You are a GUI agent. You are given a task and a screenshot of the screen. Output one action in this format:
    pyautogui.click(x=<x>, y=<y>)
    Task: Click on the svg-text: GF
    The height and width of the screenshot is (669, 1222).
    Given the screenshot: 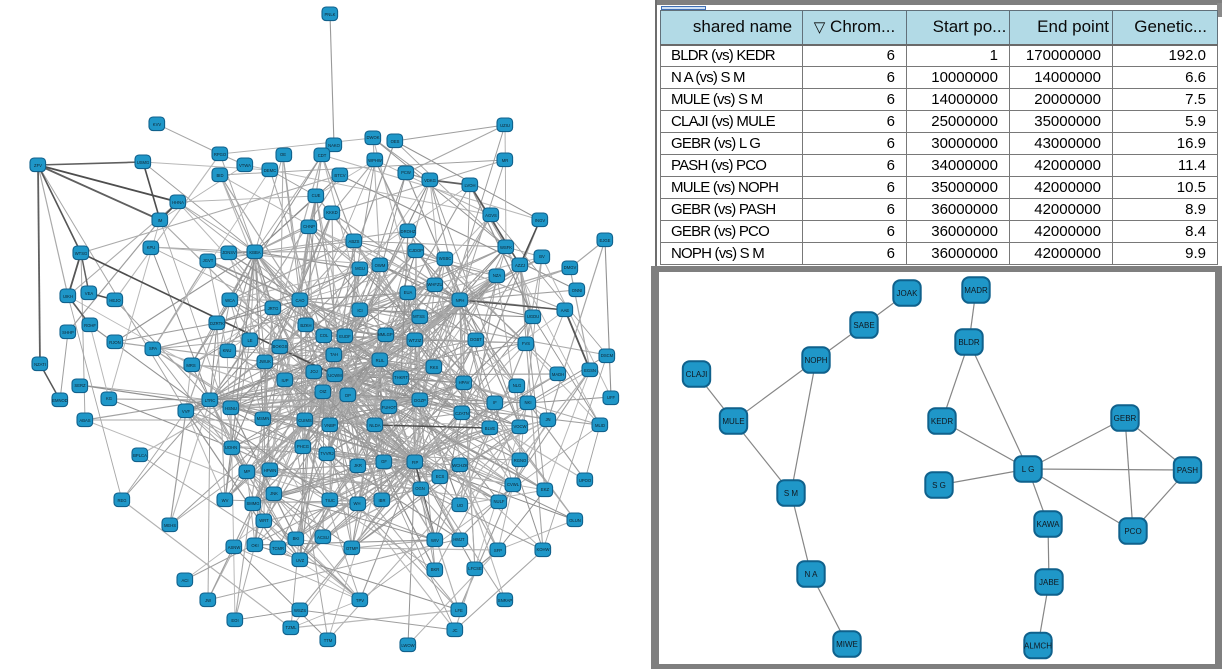 What is the action you would take?
    pyautogui.click(x=384, y=461)
    